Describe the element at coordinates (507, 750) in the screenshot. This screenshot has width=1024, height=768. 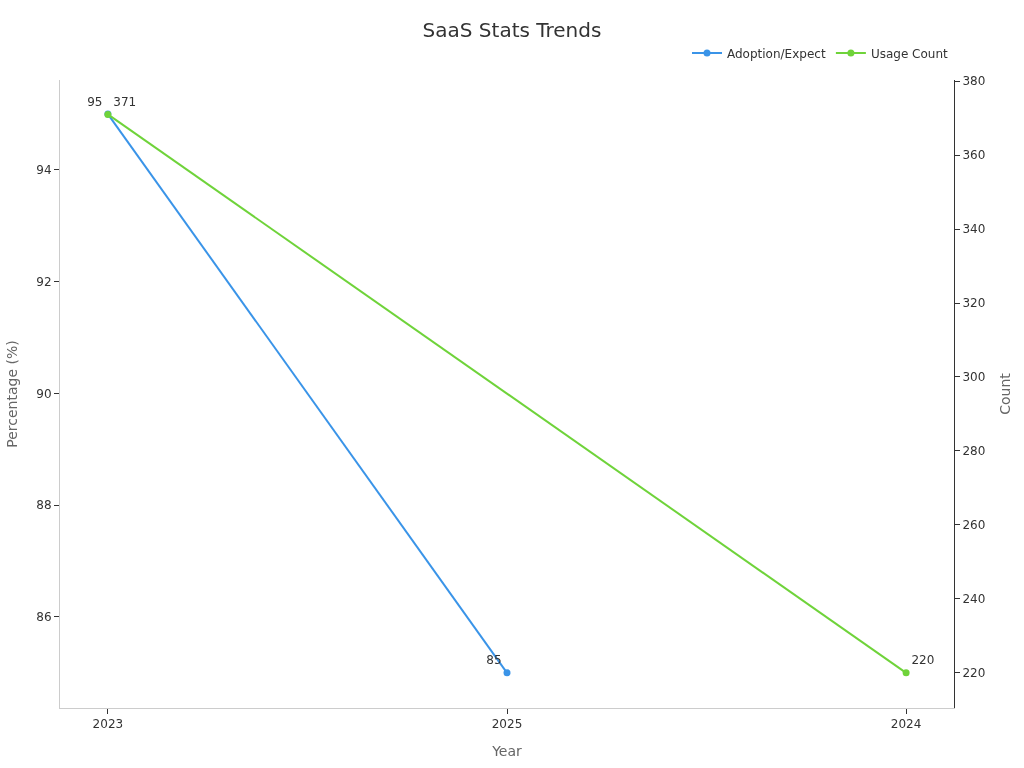
I see `x-axis-title: Year` at that location.